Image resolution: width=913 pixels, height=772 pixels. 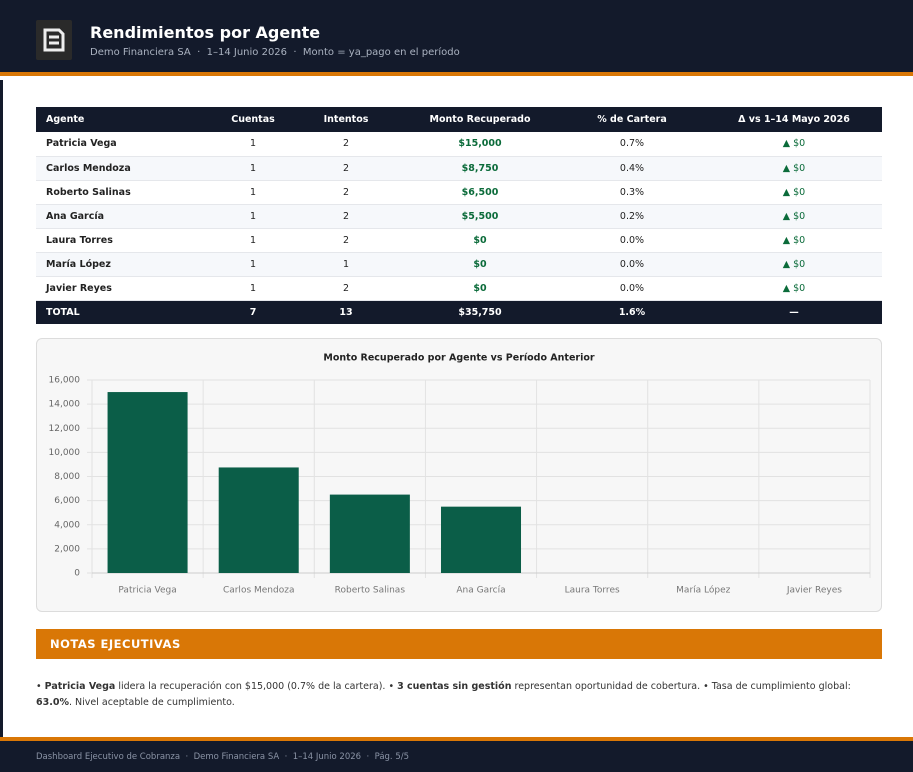 I want to click on table-cell: 0.3%, so click(x=632, y=192).